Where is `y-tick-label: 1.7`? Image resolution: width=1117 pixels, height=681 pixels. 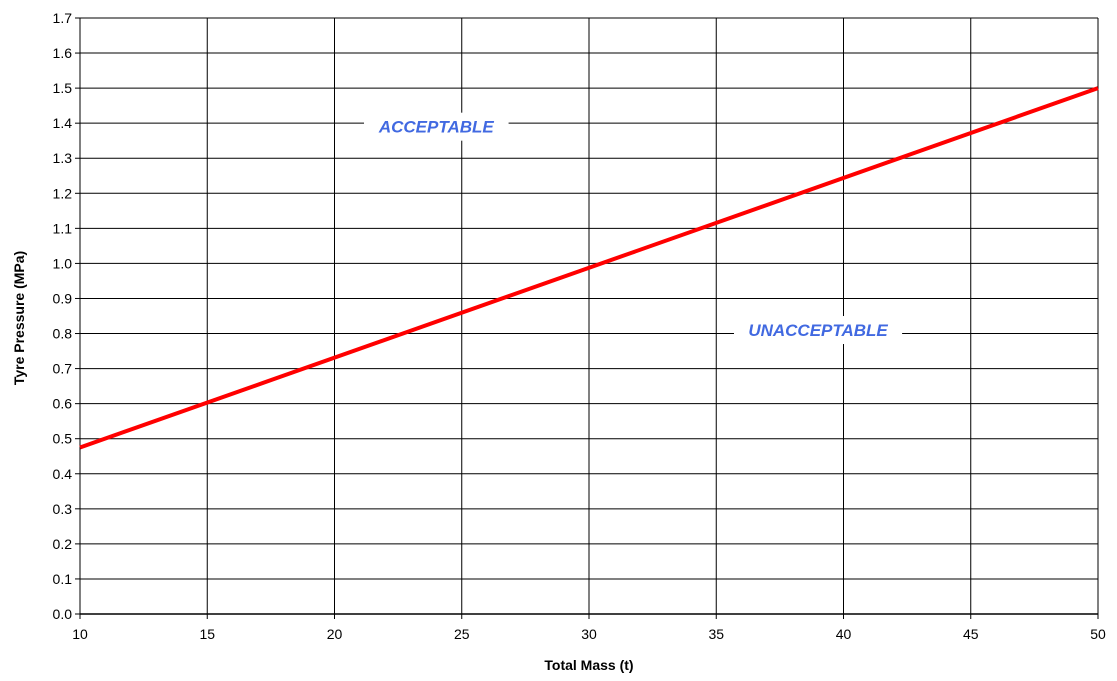 y-tick-label: 1.7 is located at coordinates (63, 18).